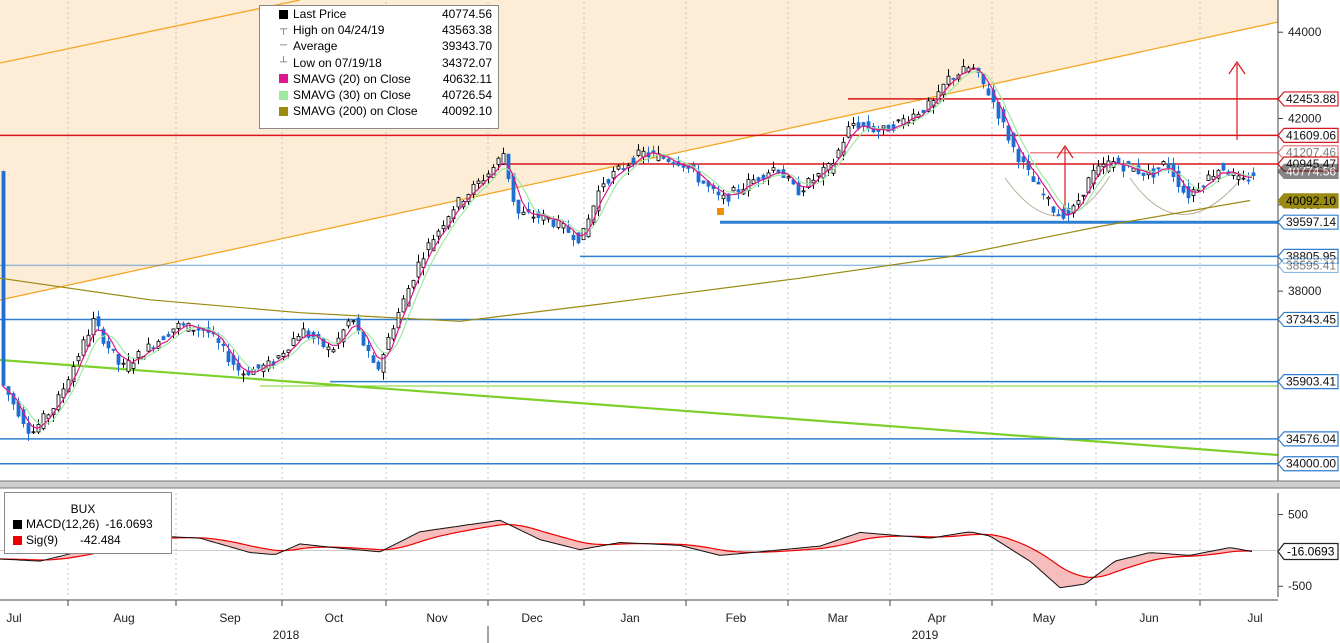  Describe the element at coordinates (1254, 618) in the screenshot. I see `month-label: Jul` at that location.